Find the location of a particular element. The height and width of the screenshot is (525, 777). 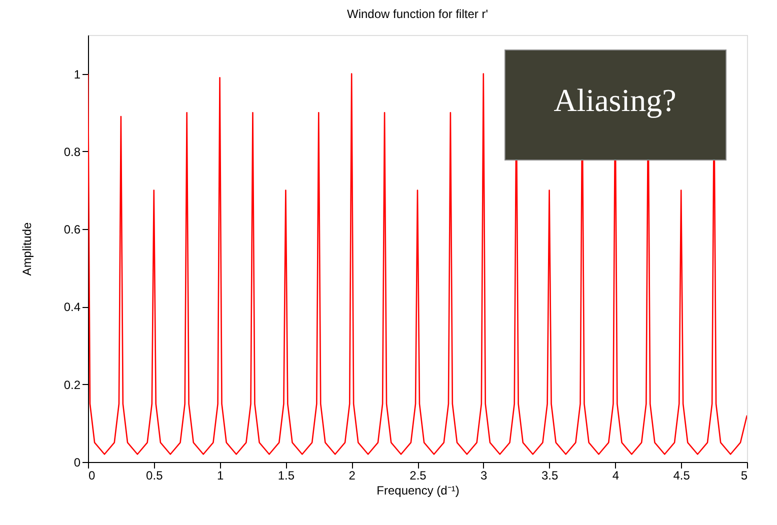

annotation: Aliasing? is located at coordinates (615, 100).